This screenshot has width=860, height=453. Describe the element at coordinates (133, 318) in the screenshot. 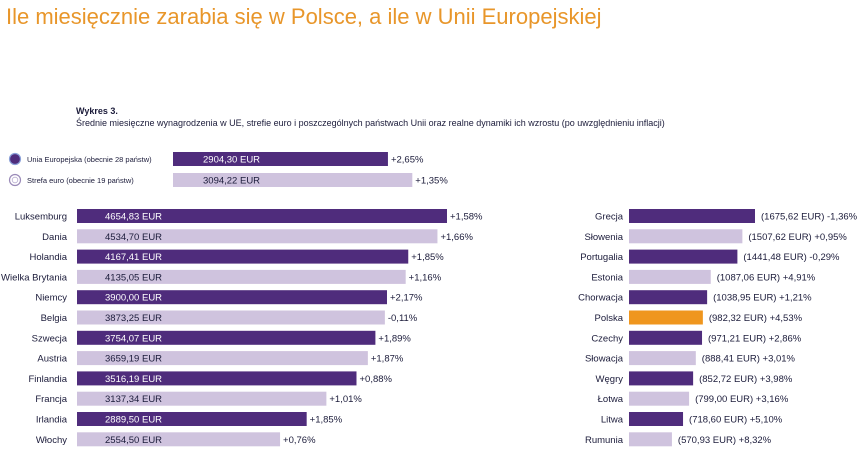

I see `value-label: 3873,25 EUR` at that location.